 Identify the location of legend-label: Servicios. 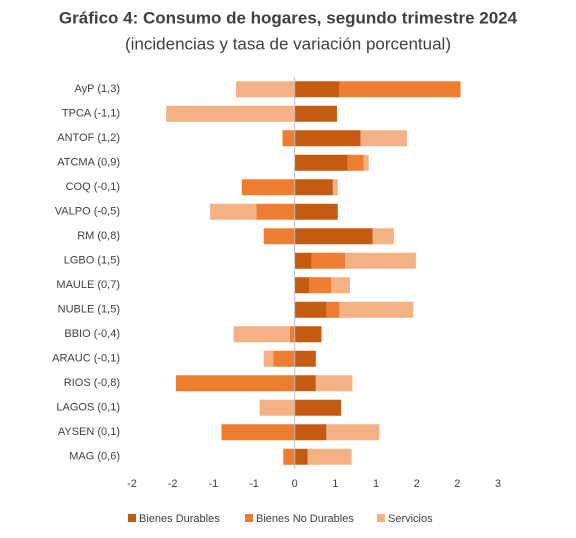
(410, 519).